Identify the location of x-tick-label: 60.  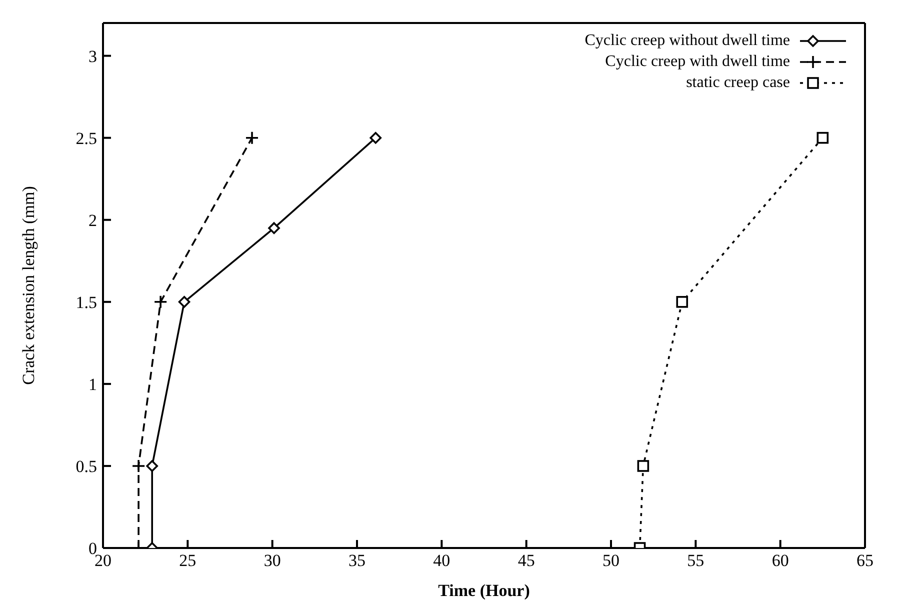
(780, 560).